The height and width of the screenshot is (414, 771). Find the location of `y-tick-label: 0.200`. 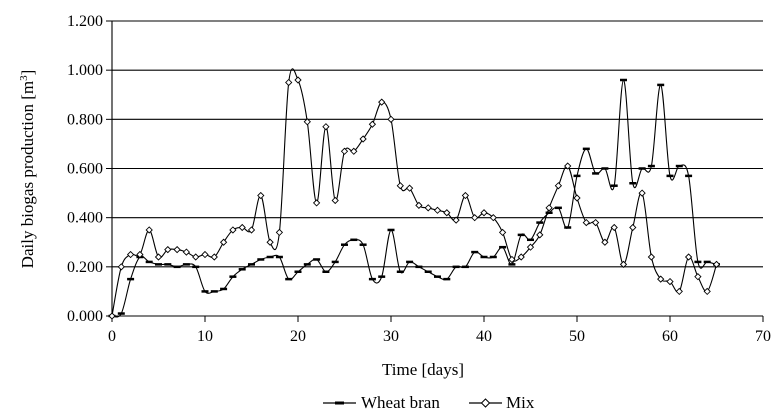

y-tick-label: 0.200 is located at coordinates (85, 267).